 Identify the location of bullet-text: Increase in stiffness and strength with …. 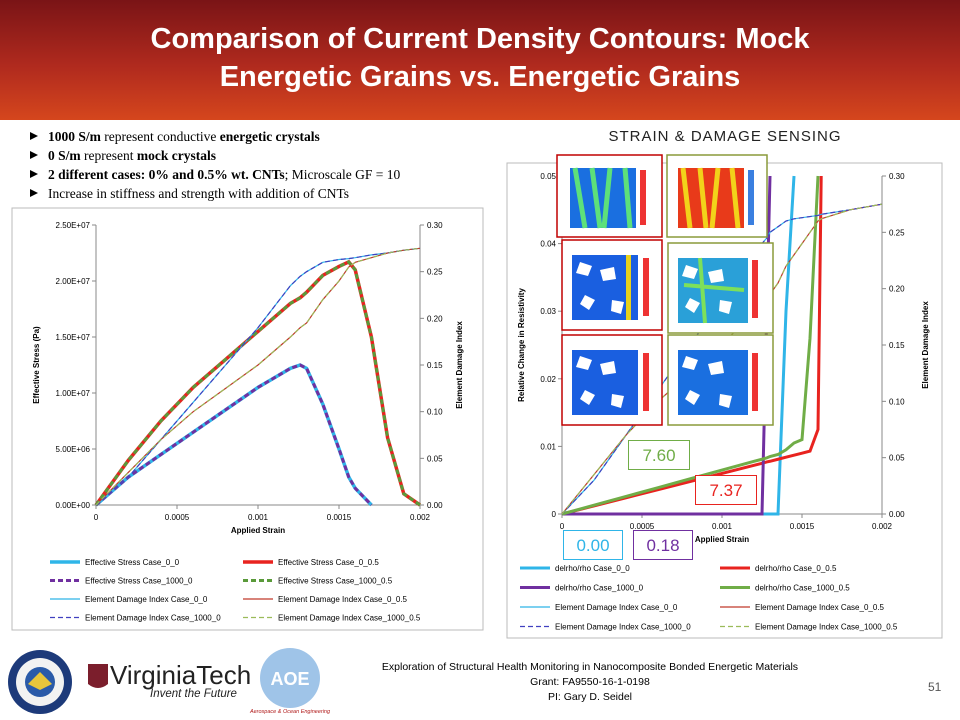
(199, 193).